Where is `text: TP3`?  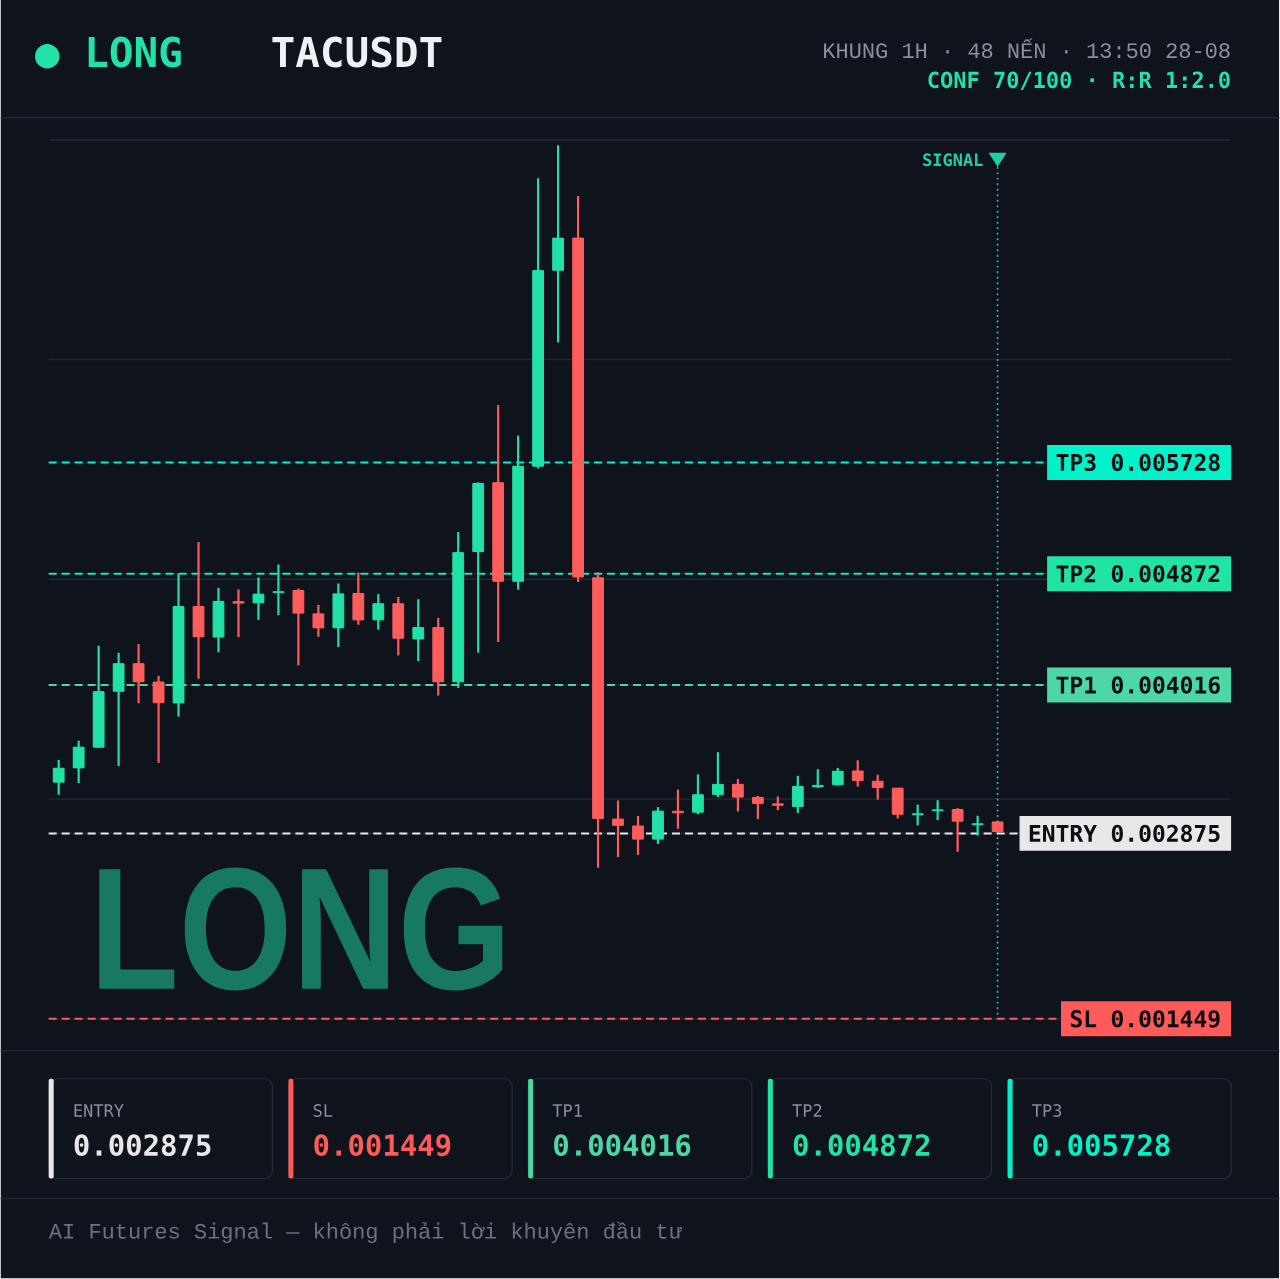
text: TP3 is located at coordinates (1047, 1111).